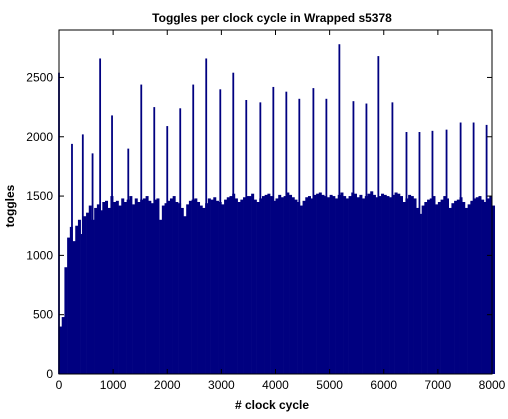  Describe the element at coordinates (59, 385) in the screenshot. I see `x-tick-label: 0` at that location.